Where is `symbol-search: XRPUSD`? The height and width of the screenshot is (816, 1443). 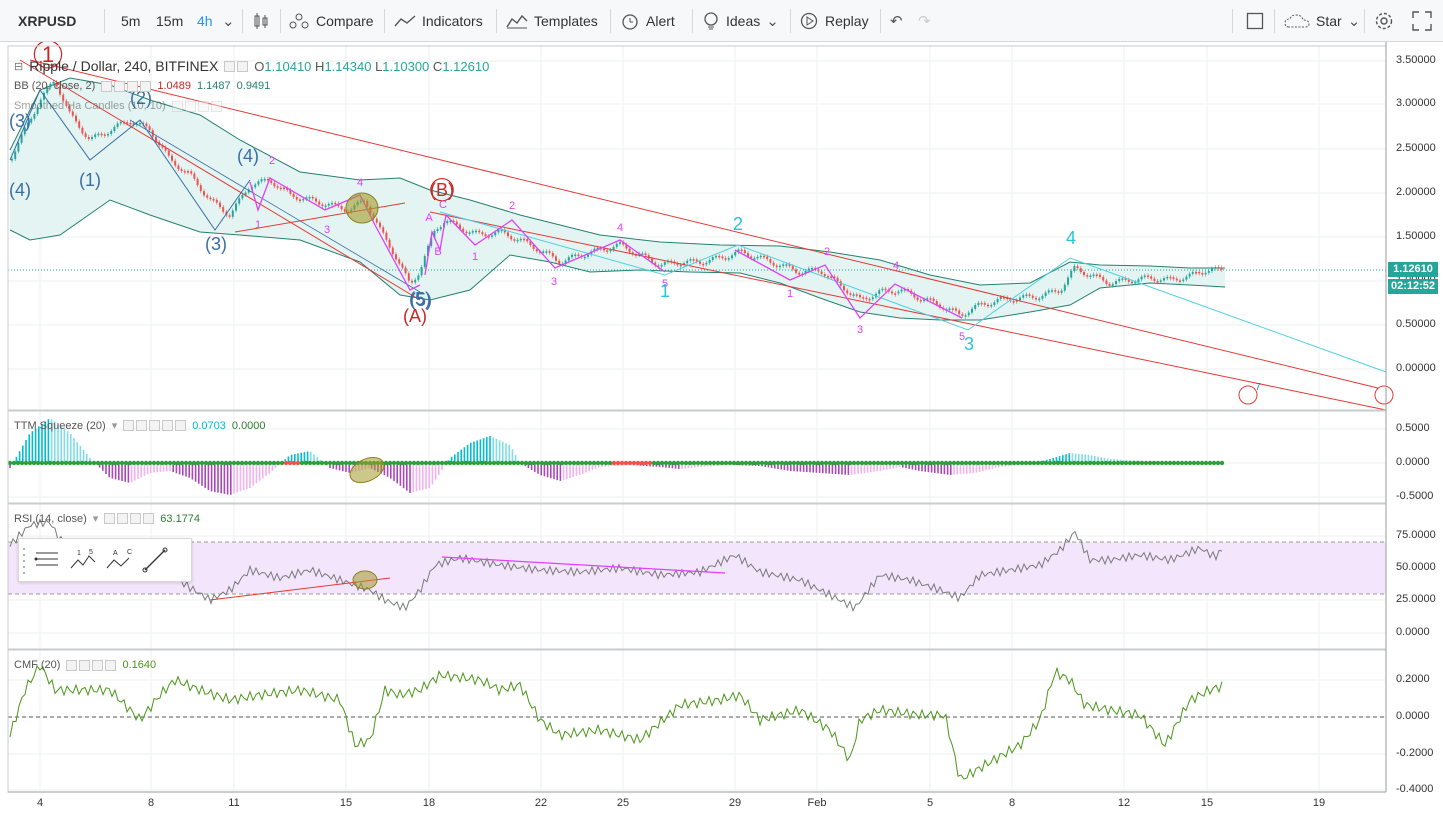 symbol-search: XRPUSD is located at coordinates (47, 21).